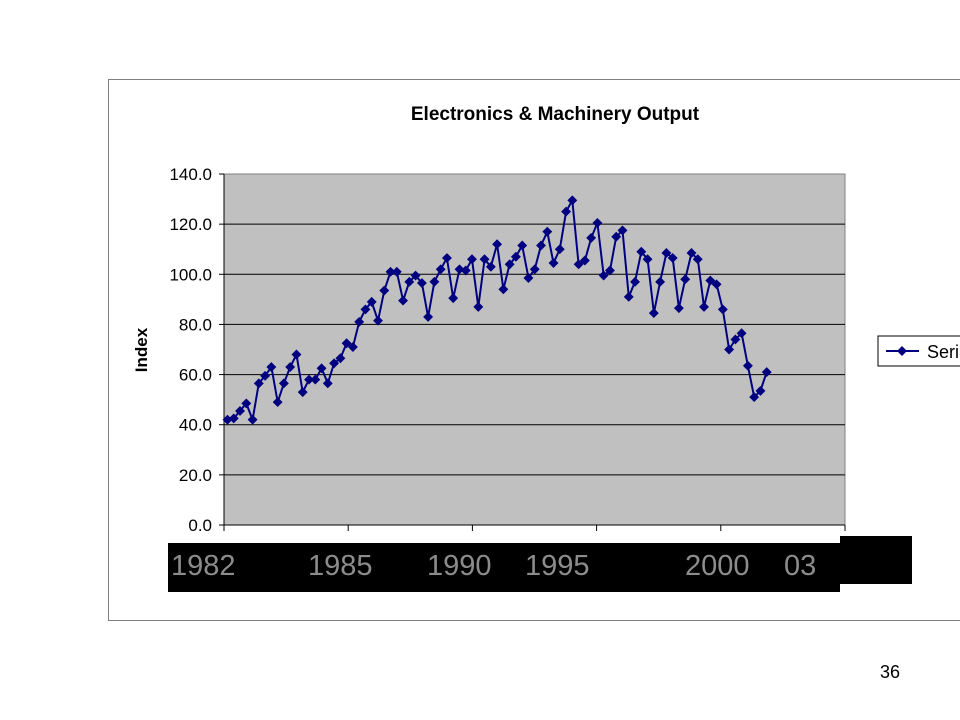  Describe the element at coordinates (195, 475) in the screenshot. I see `y-tick-label: 20.0` at that location.